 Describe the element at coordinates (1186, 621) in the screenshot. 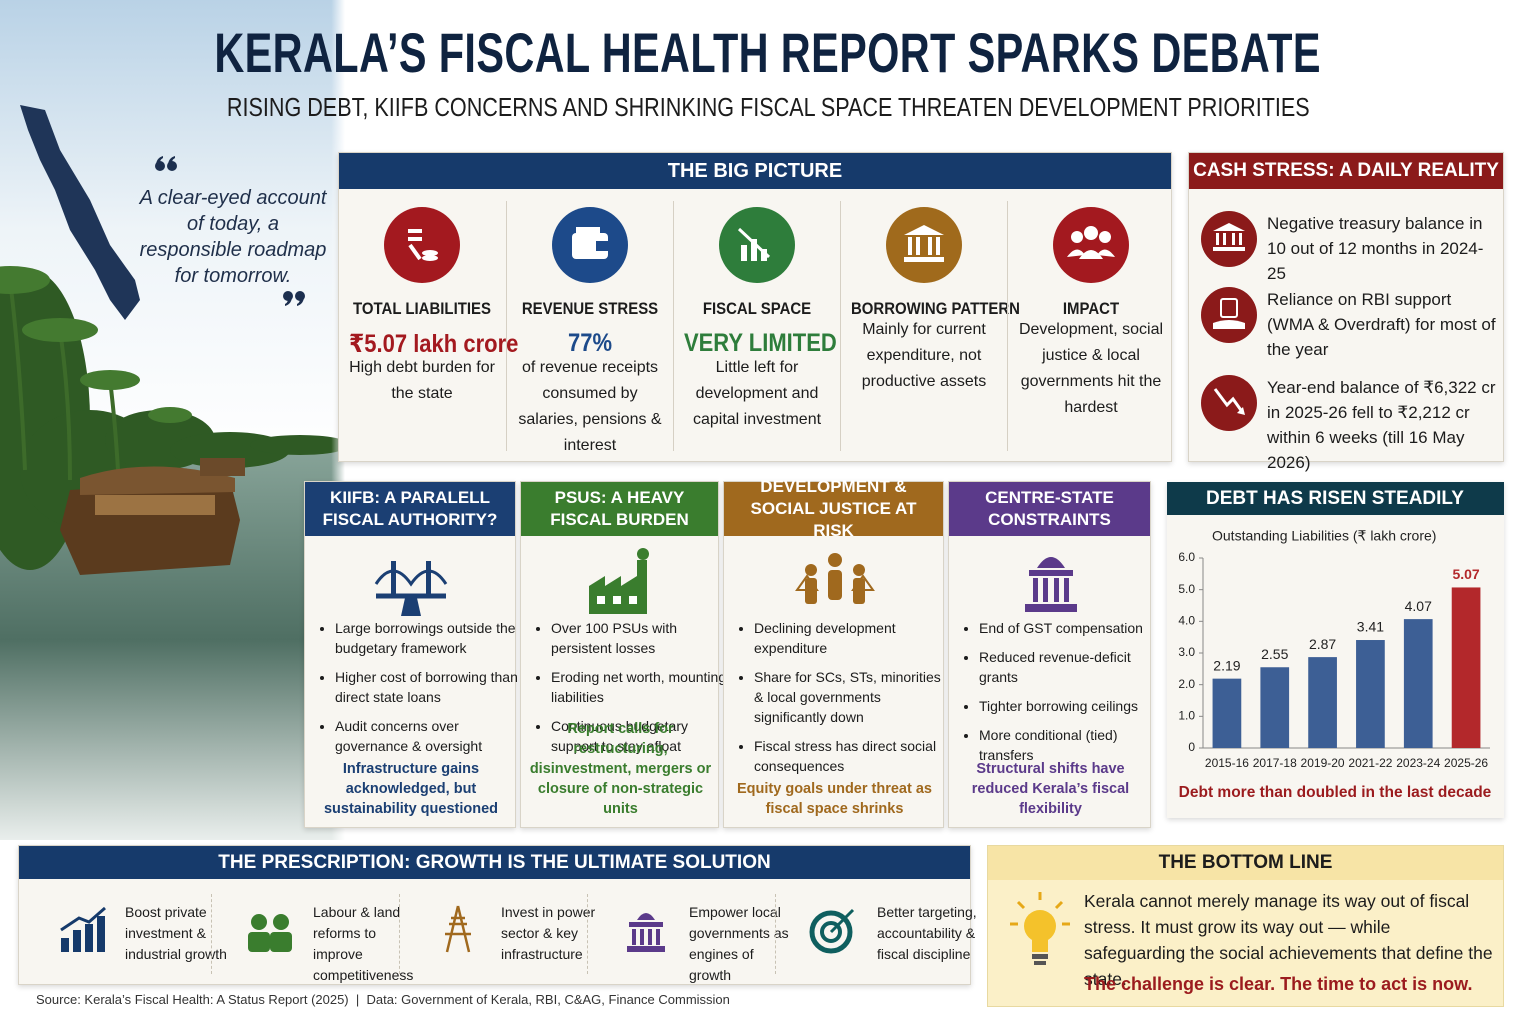

I see `y-tick-label: 4.0` at that location.